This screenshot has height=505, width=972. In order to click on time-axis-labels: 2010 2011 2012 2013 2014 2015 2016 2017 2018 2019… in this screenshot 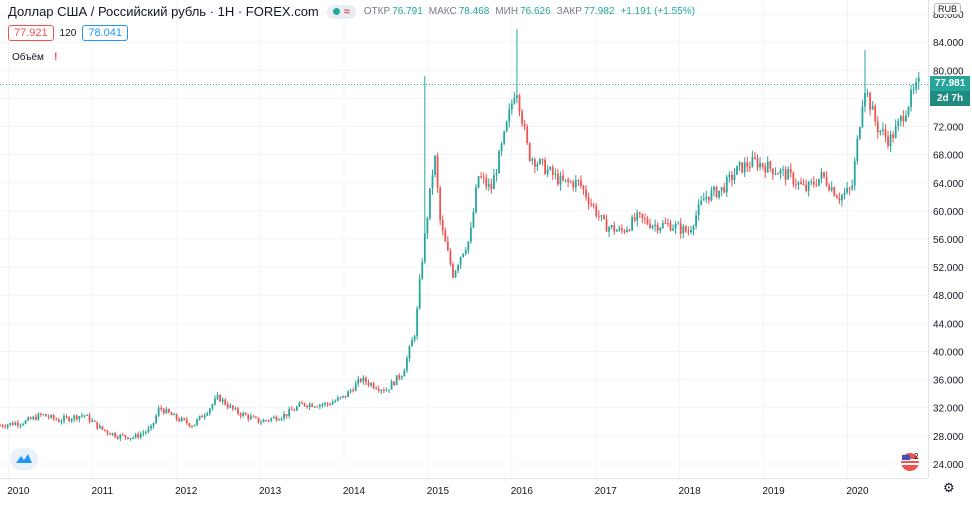, I will do `click(438, 491)`.